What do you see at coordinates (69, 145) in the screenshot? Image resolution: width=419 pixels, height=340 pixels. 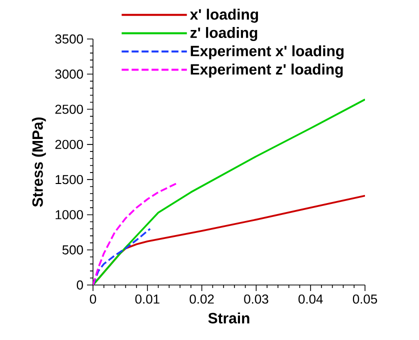 I see `y-tick-label: 2000` at bounding box center [69, 145].